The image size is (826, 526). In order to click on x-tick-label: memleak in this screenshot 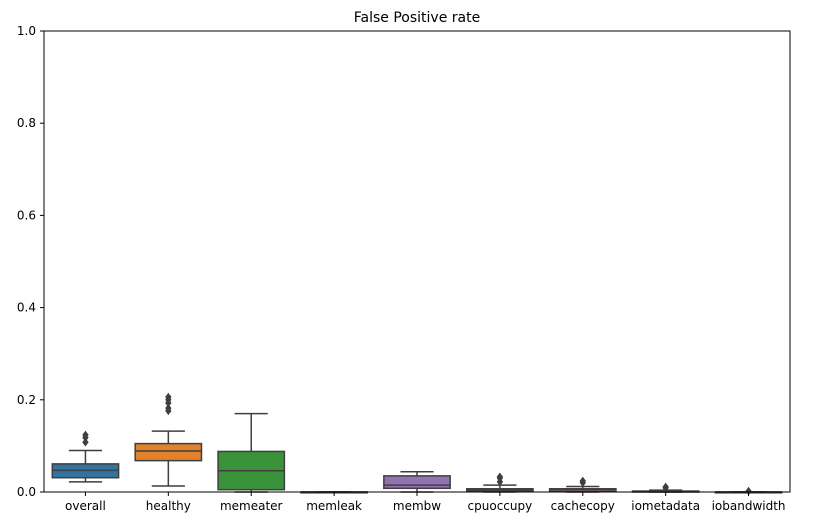, I will do `click(334, 506)`.